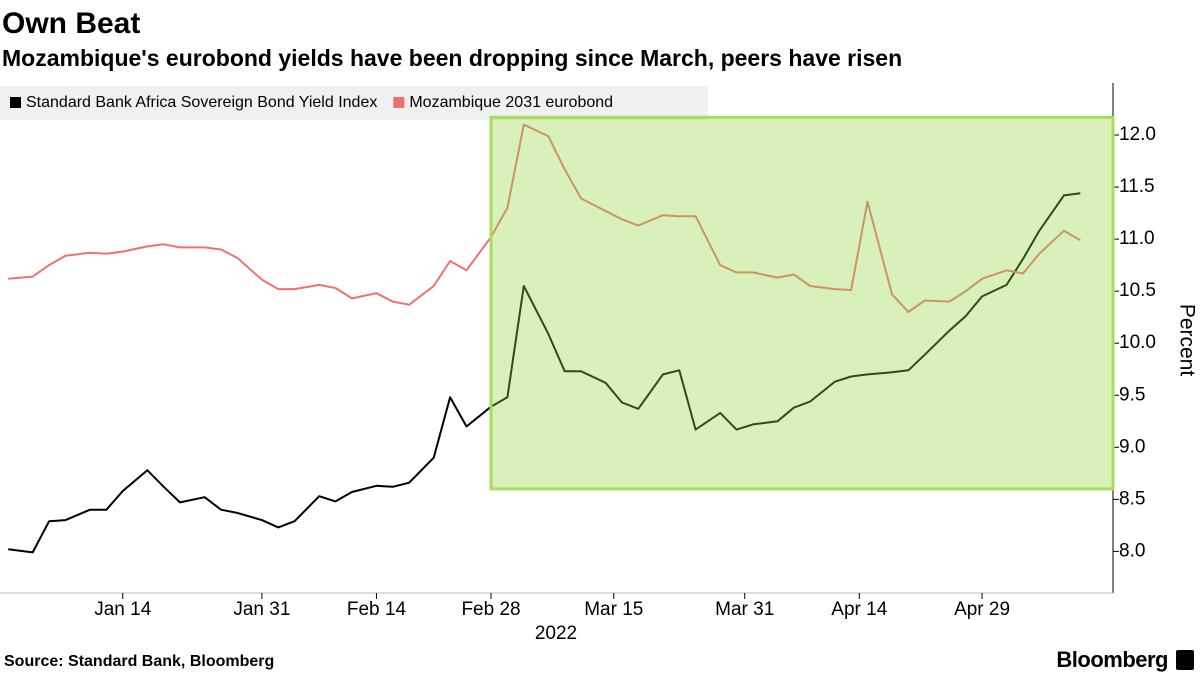  Describe the element at coordinates (1137, 238) in the screenshot. I see `y-tick-label: 11.0` at that location.